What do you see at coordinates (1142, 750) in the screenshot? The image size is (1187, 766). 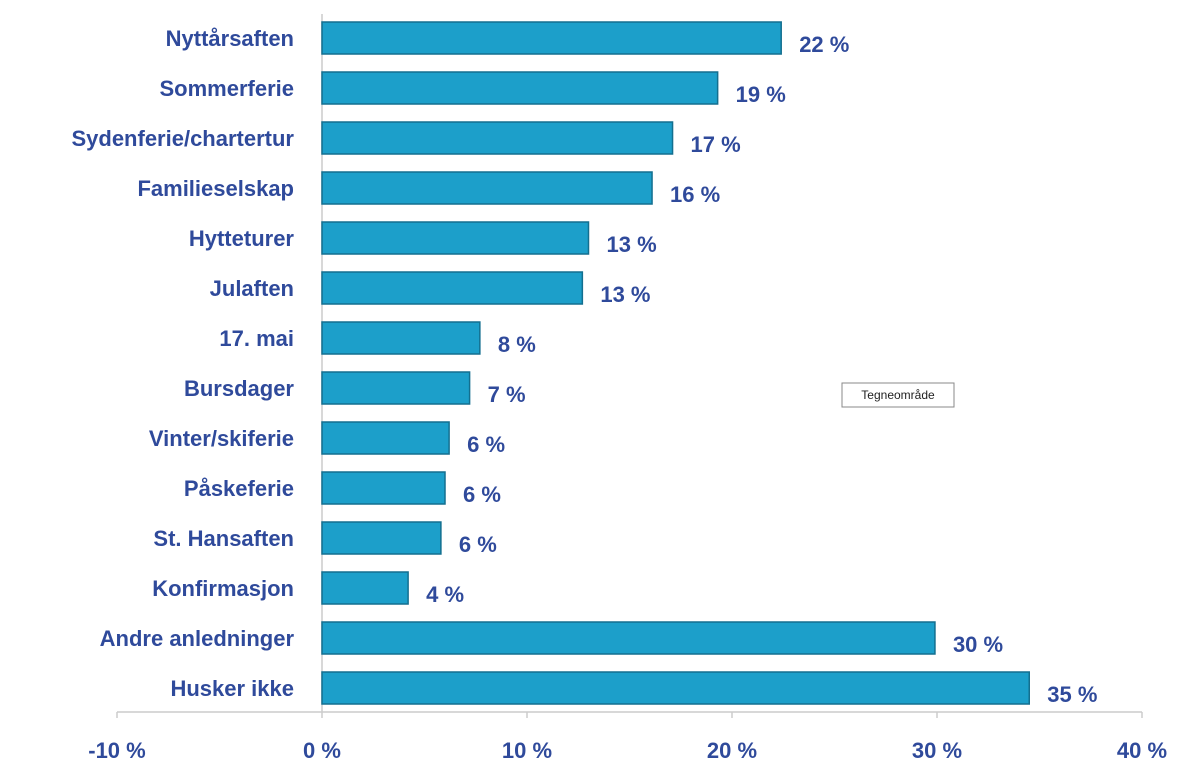 I see `x-tick-label: 40 %` at bounding box center [1142, 750].